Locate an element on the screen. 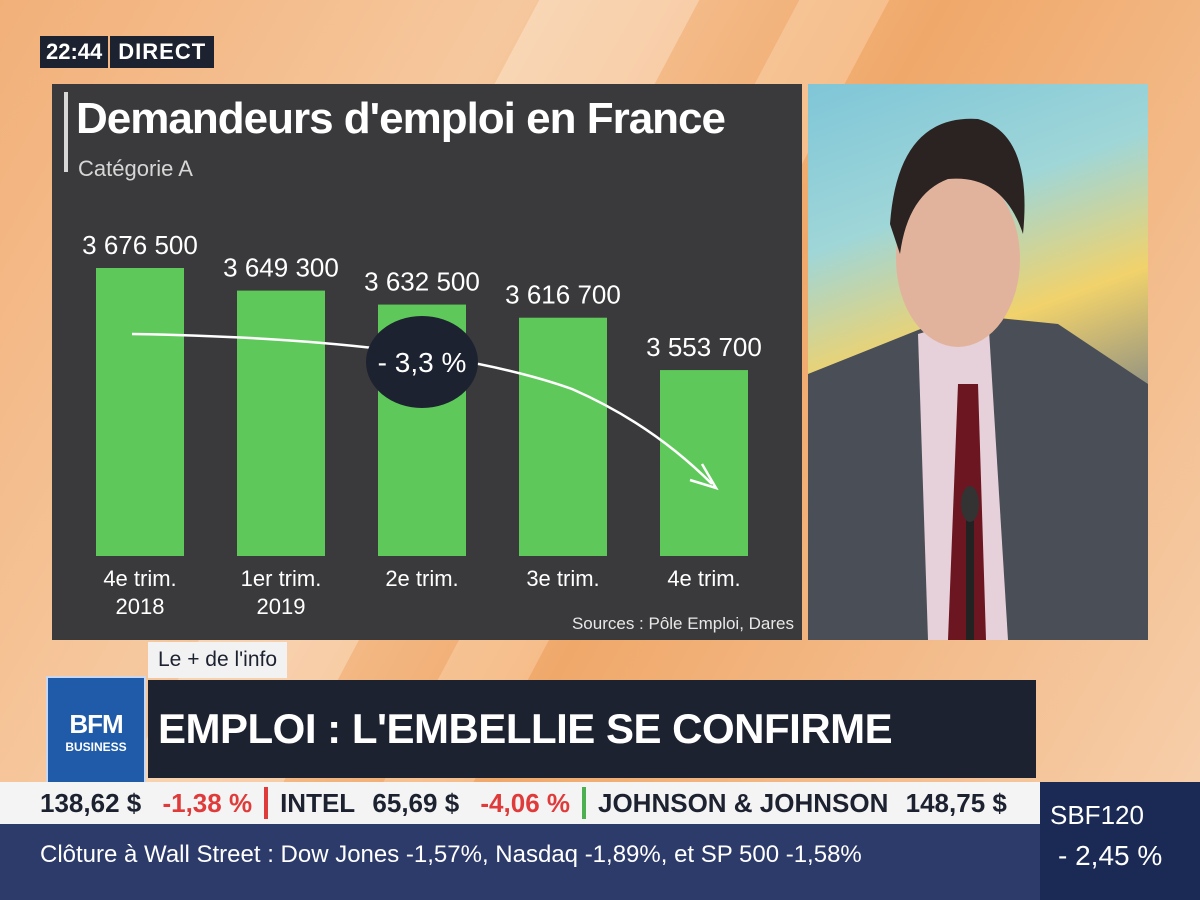  ticker-change: -1,38 % is located at coordinates (207, 802).